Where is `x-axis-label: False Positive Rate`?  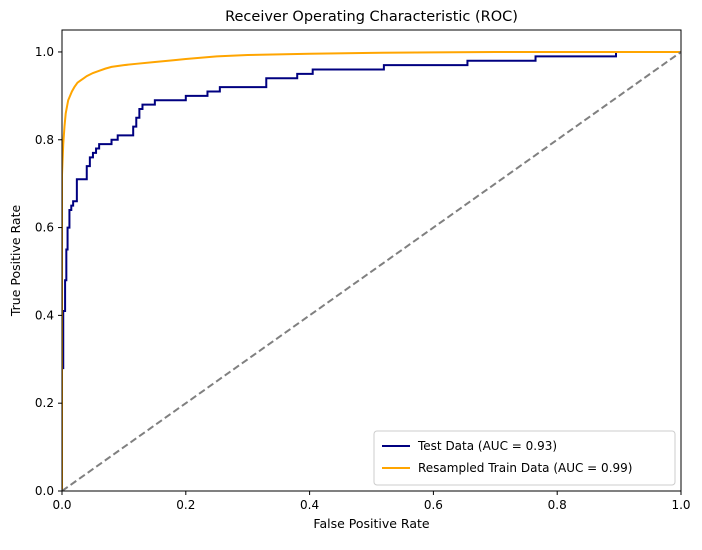 x-axis-label: False Positive Rate is located at coordinates (371, 523).